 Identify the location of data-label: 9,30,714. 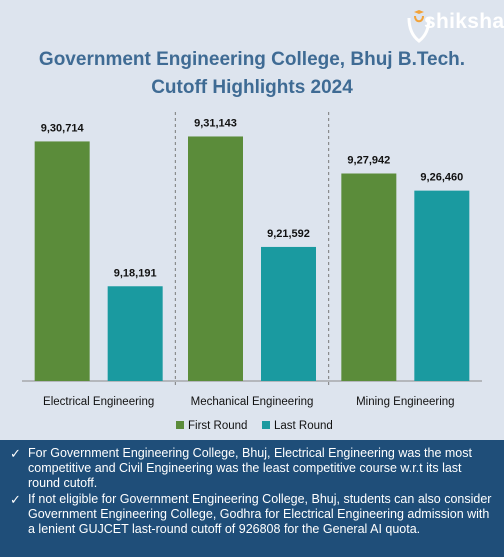
(63, 128).